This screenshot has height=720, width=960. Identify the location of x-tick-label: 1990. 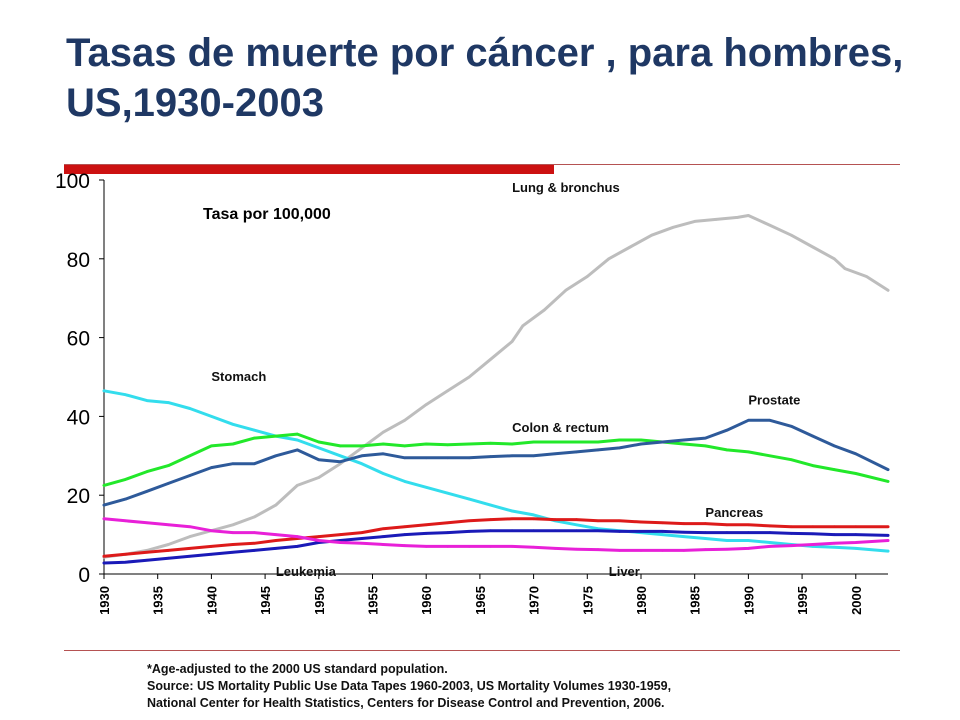
(748, 600).